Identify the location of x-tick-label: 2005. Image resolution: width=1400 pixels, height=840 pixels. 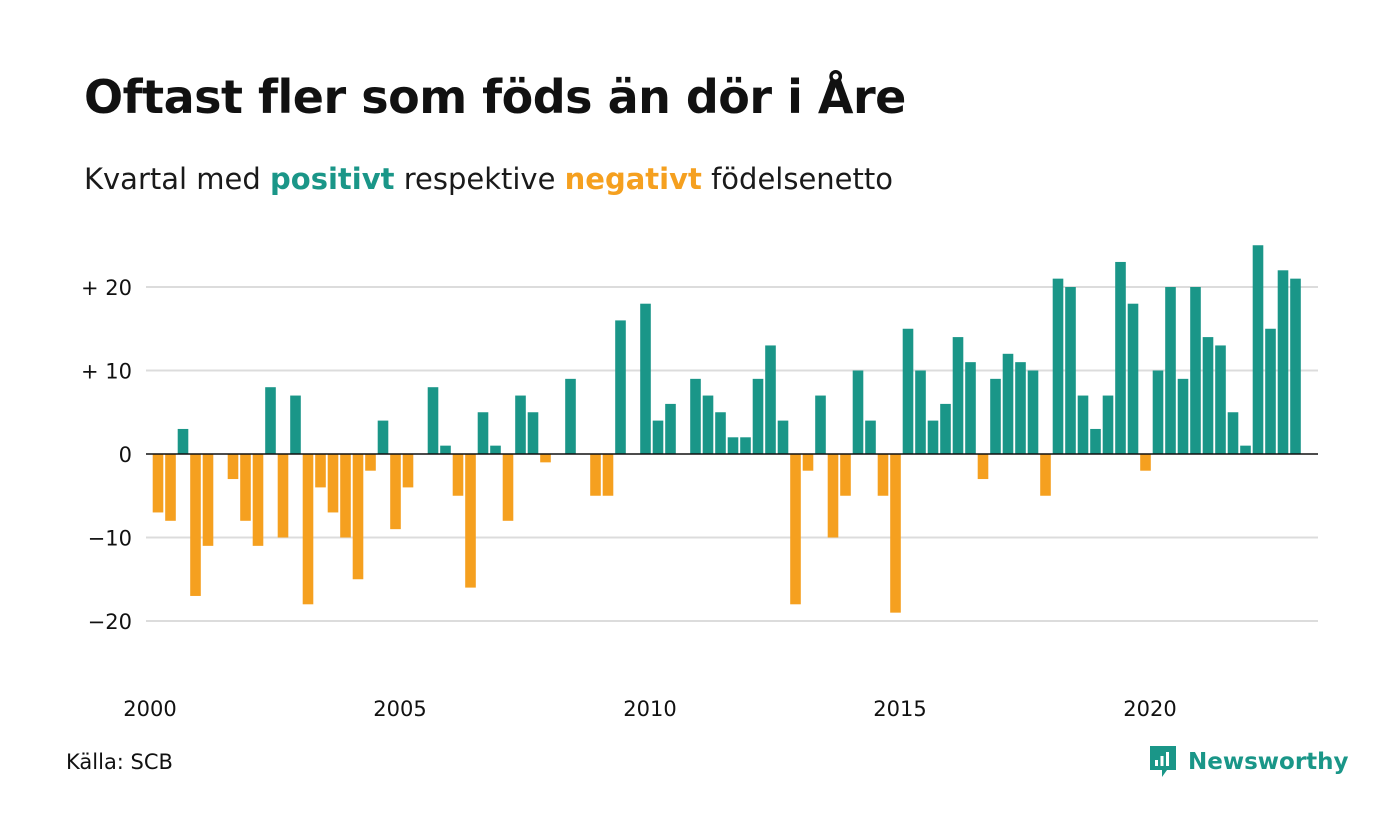
(399, 709).